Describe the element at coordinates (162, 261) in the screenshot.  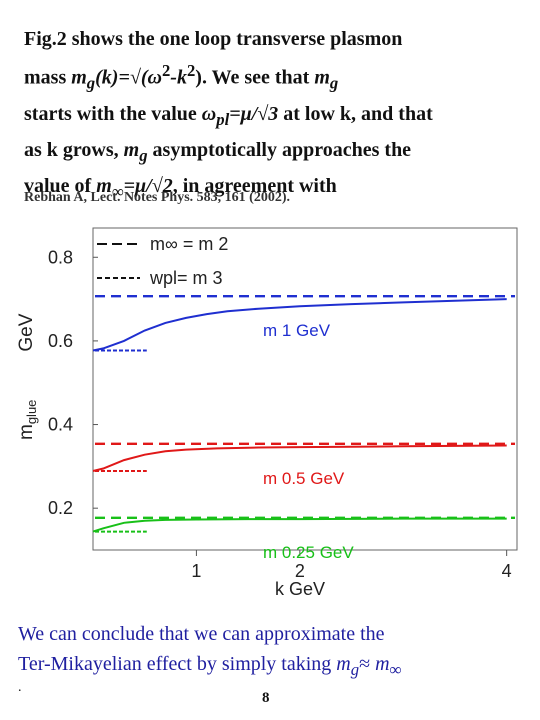
I see `legend: m∞ = m 2 wpl= m 3` at that location.